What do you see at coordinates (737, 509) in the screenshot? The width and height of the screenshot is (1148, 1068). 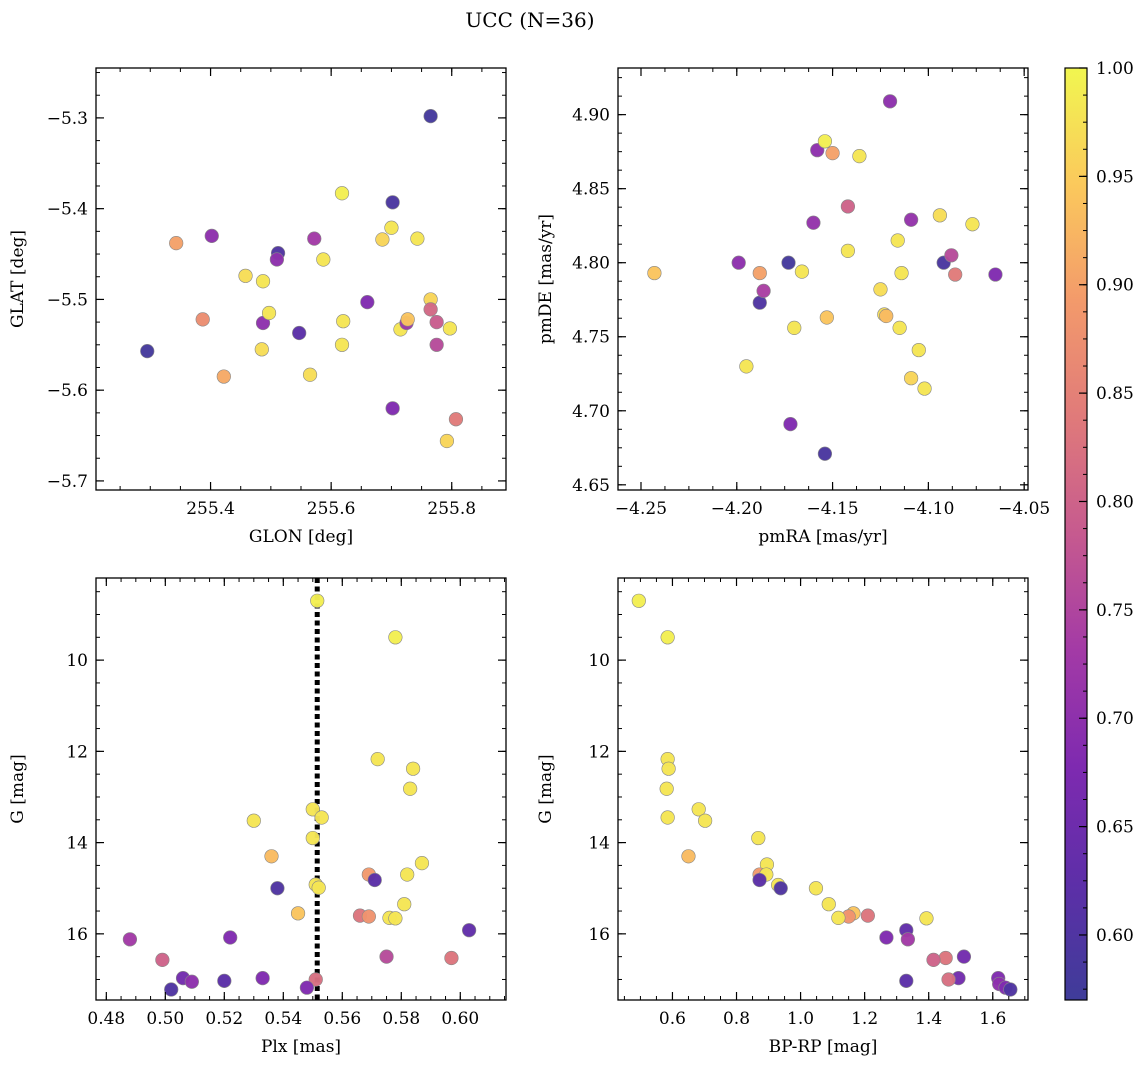 I see `x-tick-label: −4.20` at bounding box center [737, 509].